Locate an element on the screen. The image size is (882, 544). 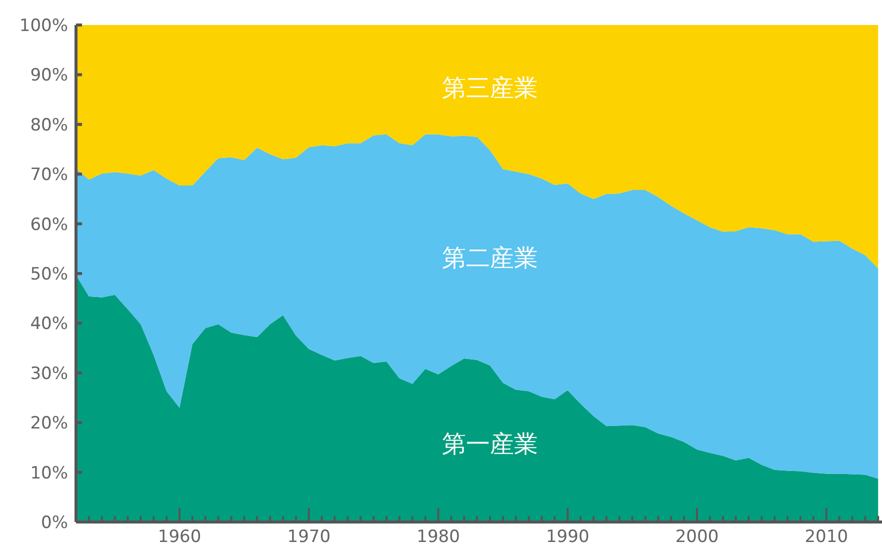
y-tick-label: 70% is located at coordinates (49, 175).